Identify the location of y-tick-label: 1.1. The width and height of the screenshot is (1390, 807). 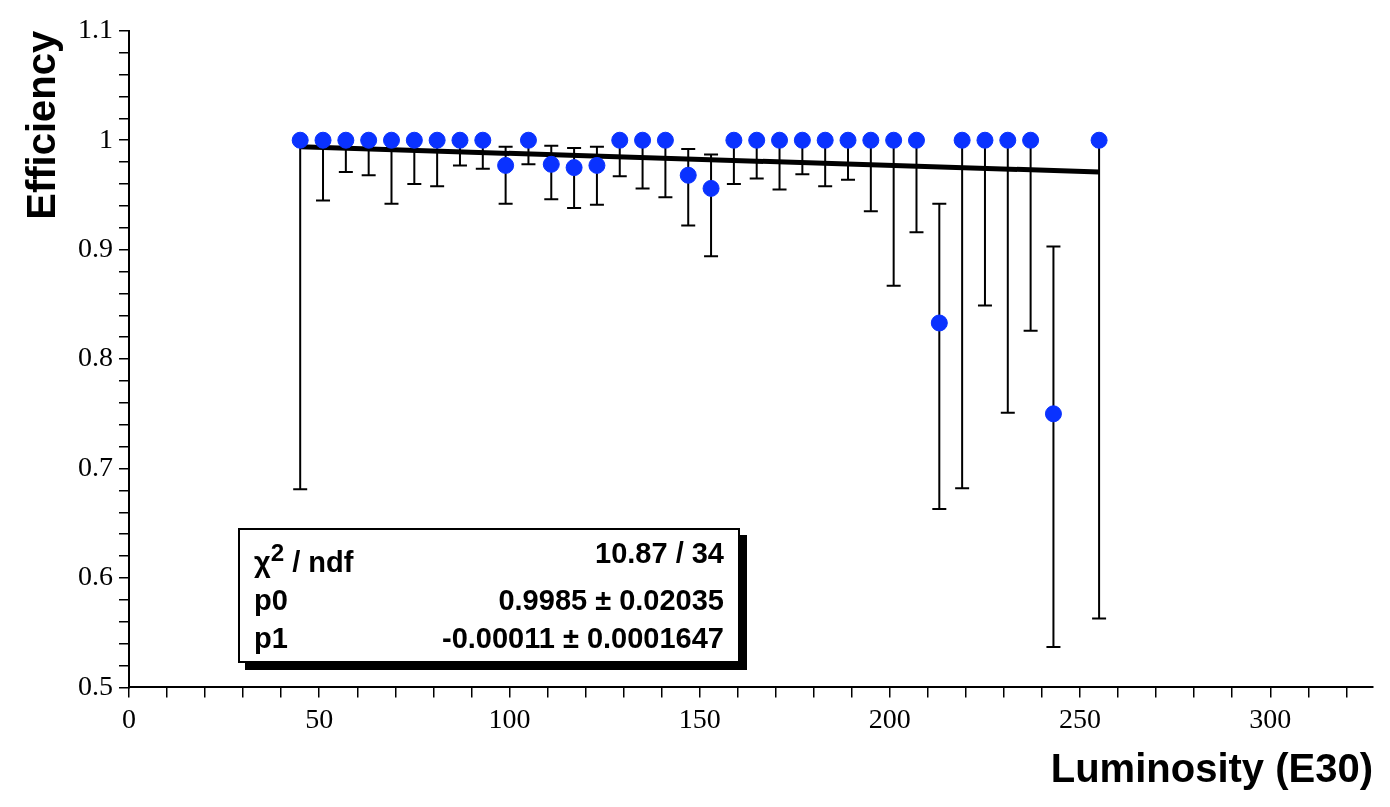
(95, 29).